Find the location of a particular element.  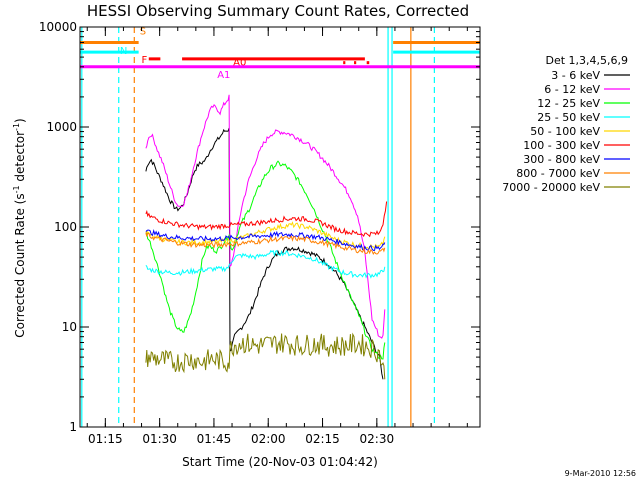

y-axis-label: Corrected Count Rate (s-1 detector-1) is located at coordinates (19, 227).